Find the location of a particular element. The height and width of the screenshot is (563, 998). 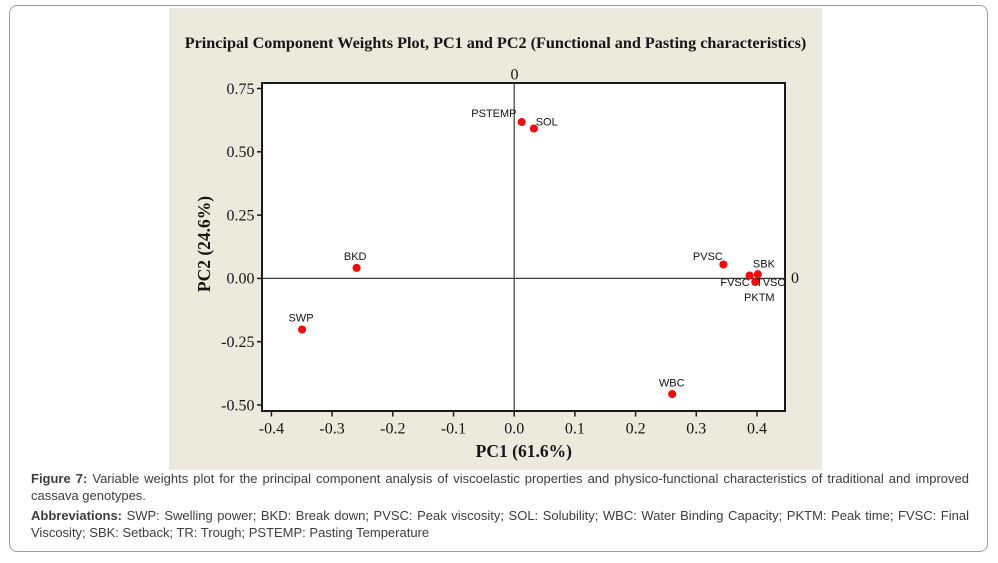

svg-text: -0.2 is located at coordinates (392, 429).